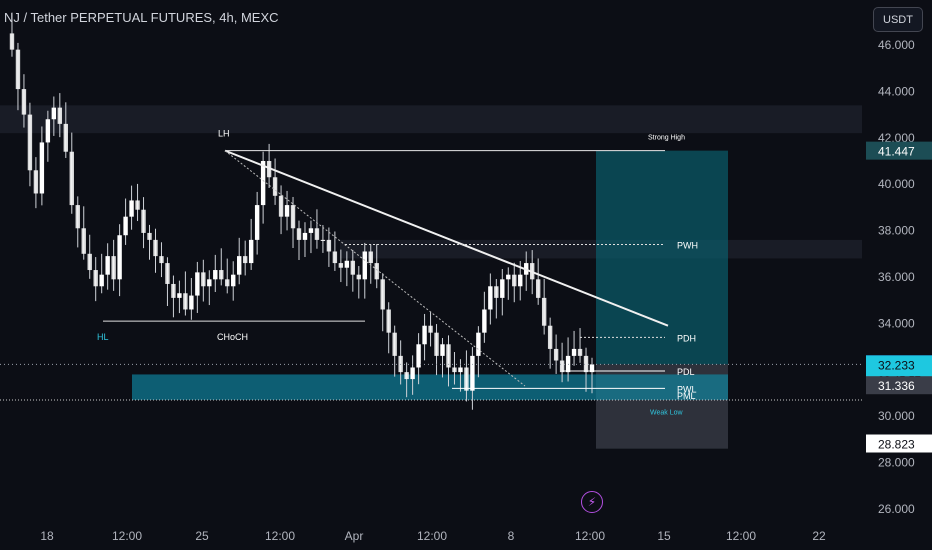 The image size is (932, 550). What do you see at coordinates (592, 502) in the screenshot?
I see `lightning-icon: ⚡` at bounding box center [592, 502].